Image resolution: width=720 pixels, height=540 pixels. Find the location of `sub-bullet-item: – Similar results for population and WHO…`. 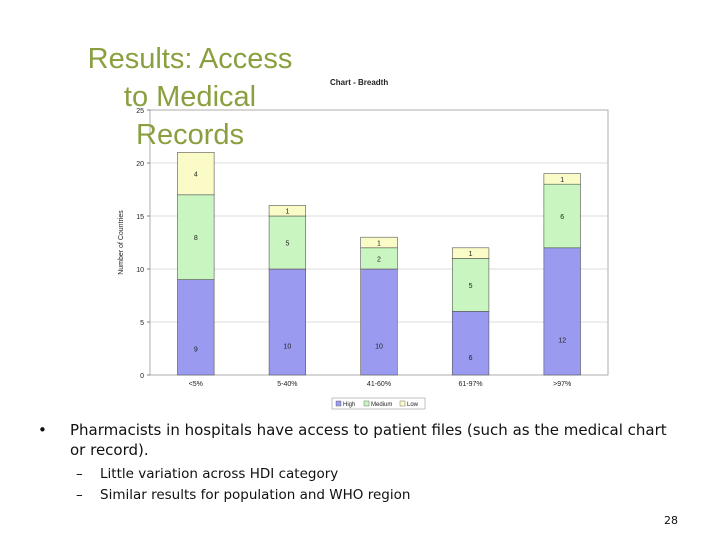

sub-bullet-item: – Similar results for population and WHO… is located at coordinates (358, 495).